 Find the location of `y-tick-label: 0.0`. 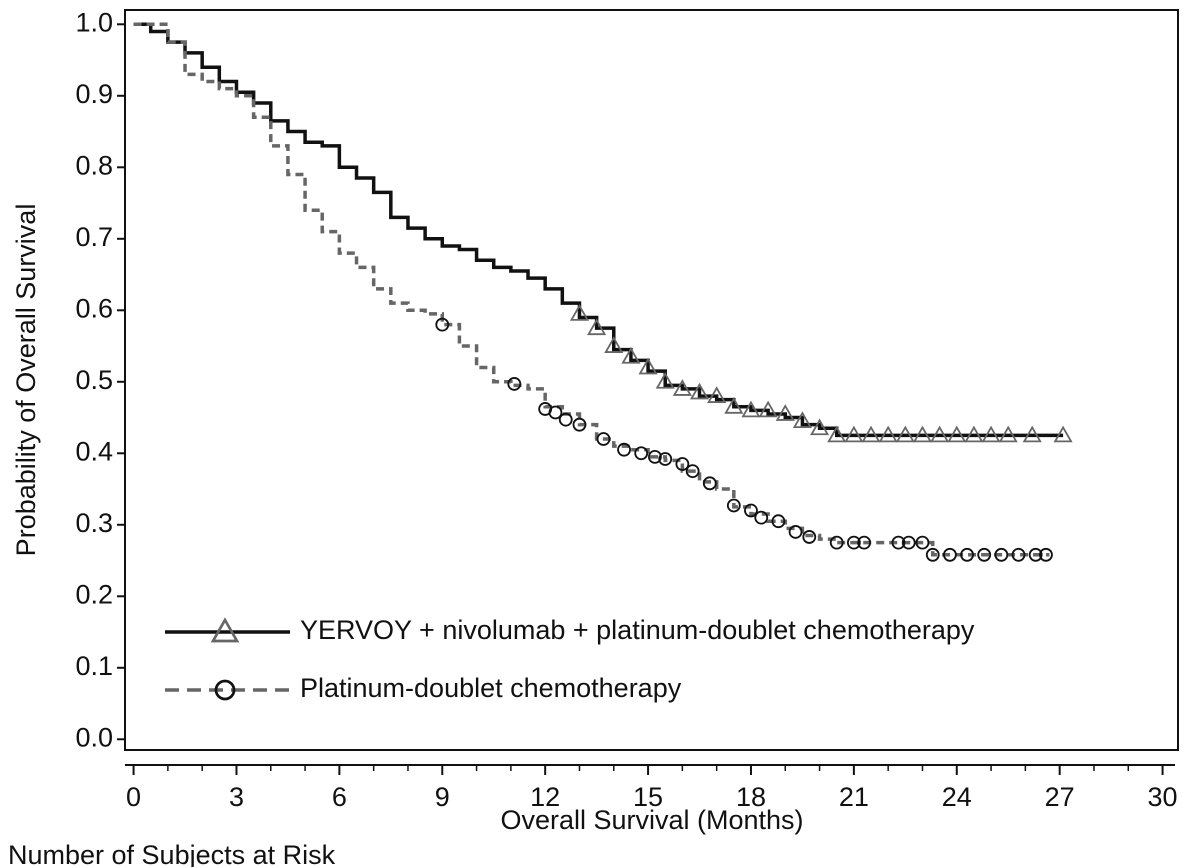

y-tick-label: 0.0 is located at coordinates (94, 737).